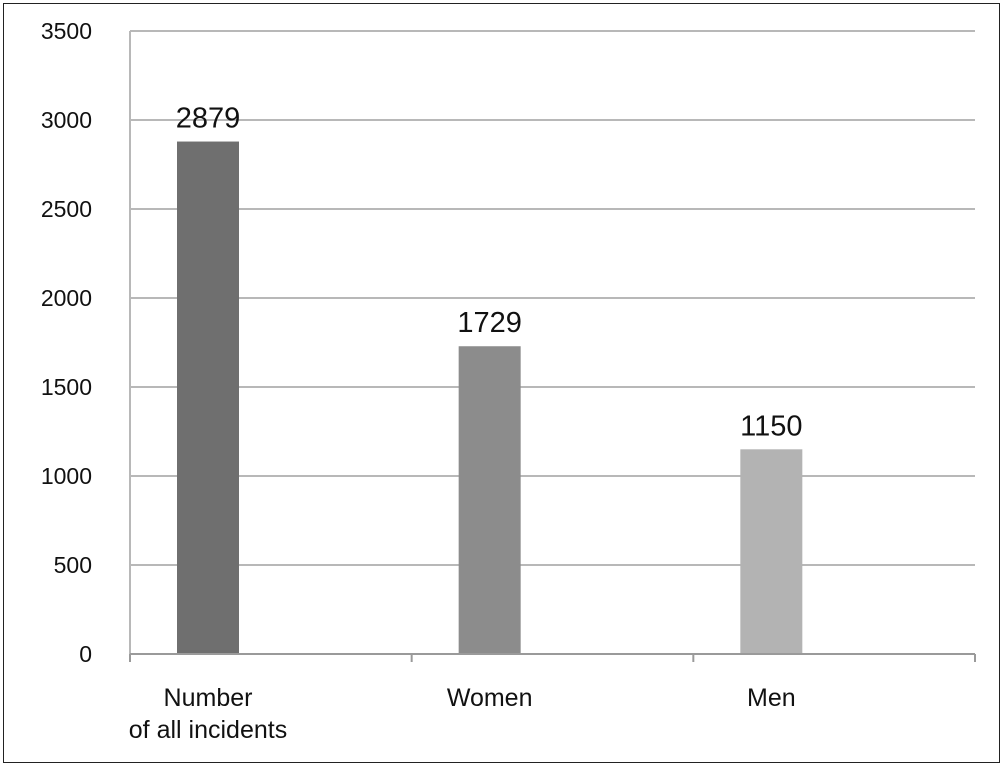  I want to click on y-tick-label: 3000, so click(66, 120).